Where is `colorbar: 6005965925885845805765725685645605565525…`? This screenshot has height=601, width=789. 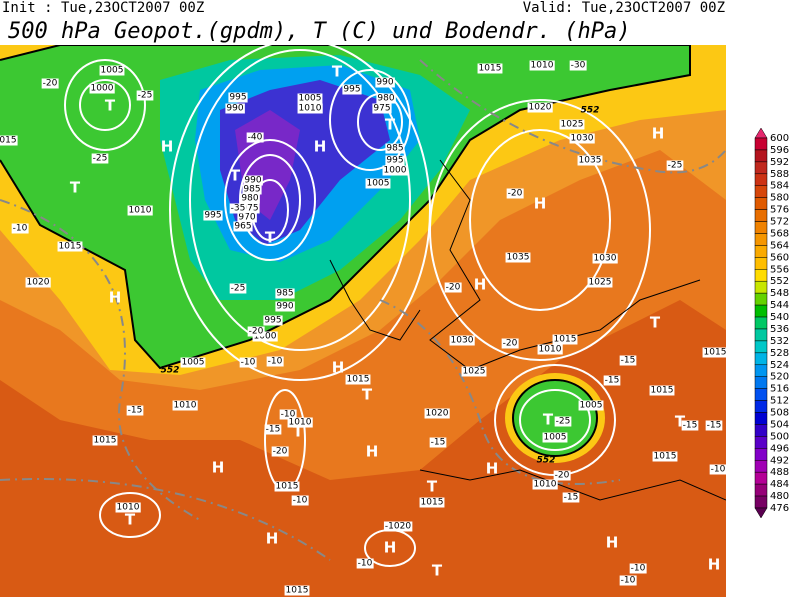
colorbar: 6005965925885845805765725685645605565525… is located at coordinates (771, 323).